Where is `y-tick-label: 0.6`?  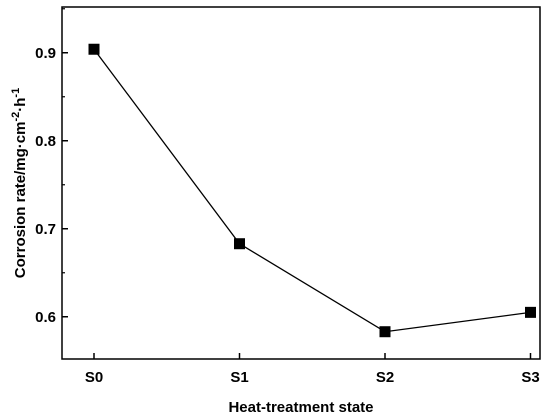
y-tick-label: 0.6 is located at coordinates (45, 317).